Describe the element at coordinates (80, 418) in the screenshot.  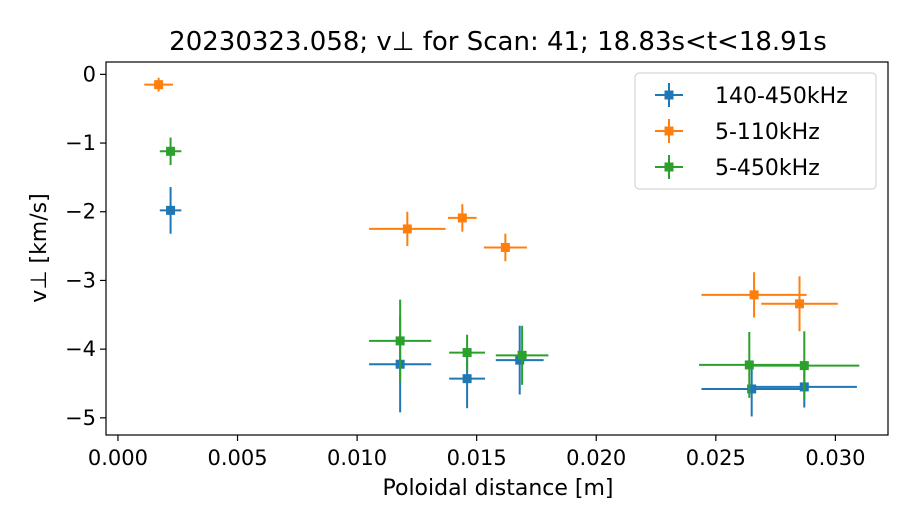
I see `y-tick-label: −5` at that location.